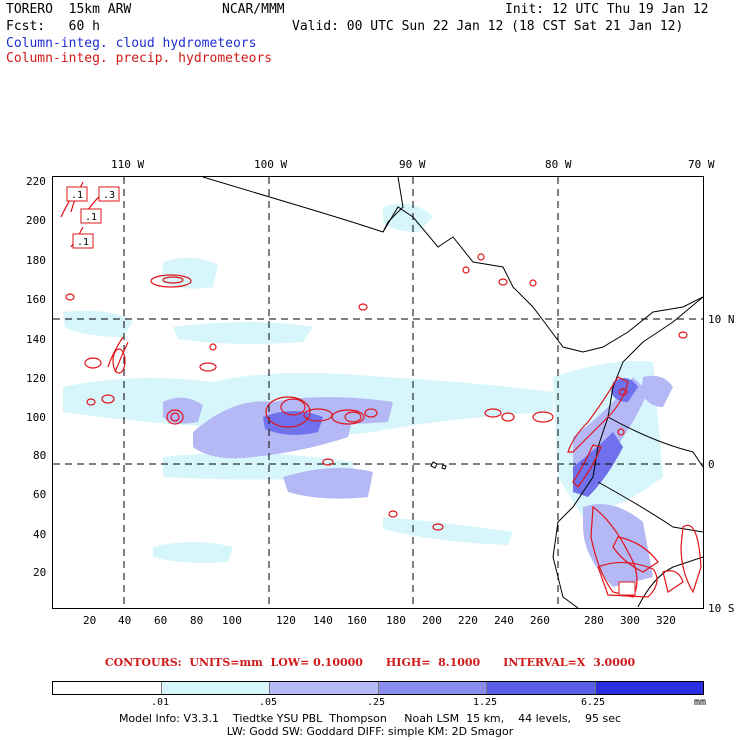 The height and width of the screenshot is (740, 740). I want to click on contour-label: .3, so click(109, 195).